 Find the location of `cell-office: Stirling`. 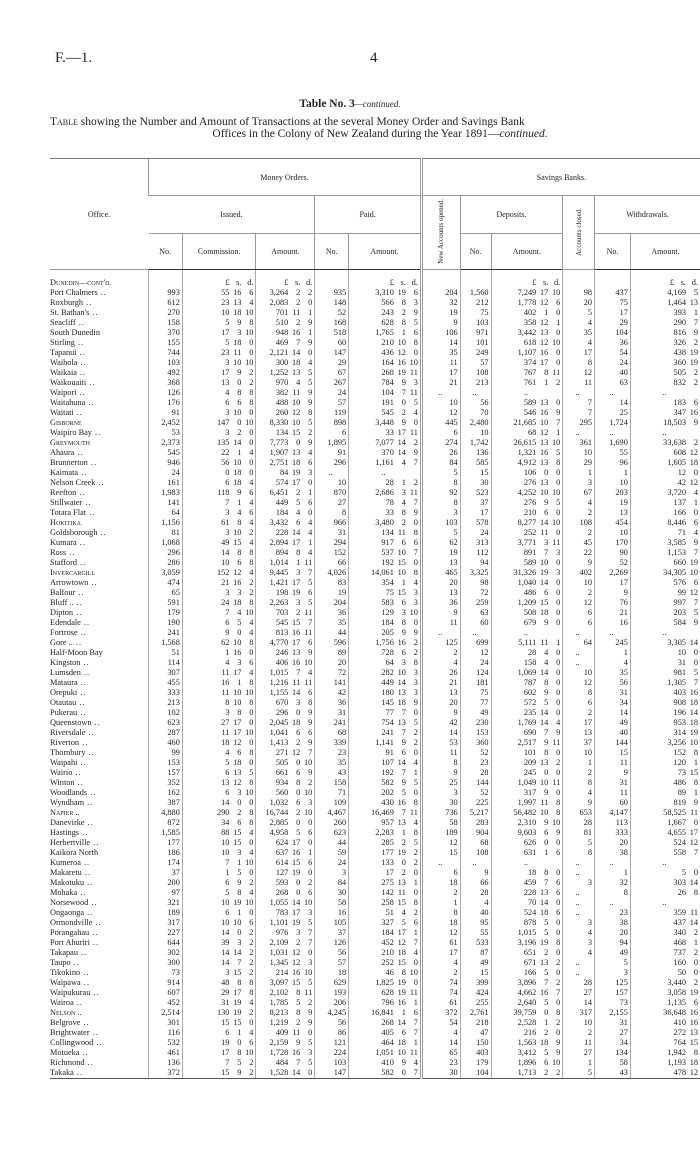

cell-office: Stirling is located at coordinates (99, 343).